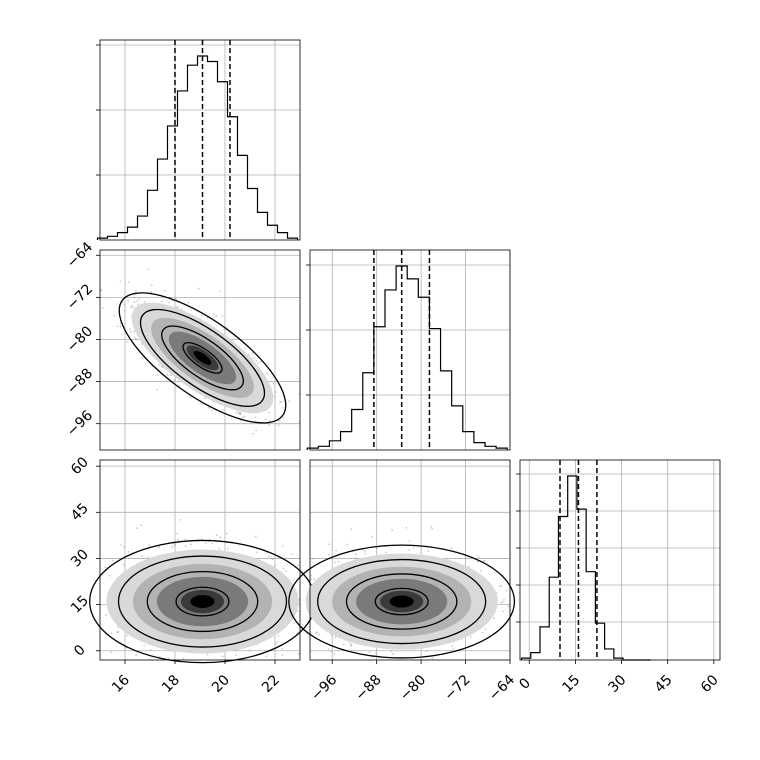 The height and width of the screenshot is (760, 760). I want to click on hist-param-3-frame, so click(620, 560).